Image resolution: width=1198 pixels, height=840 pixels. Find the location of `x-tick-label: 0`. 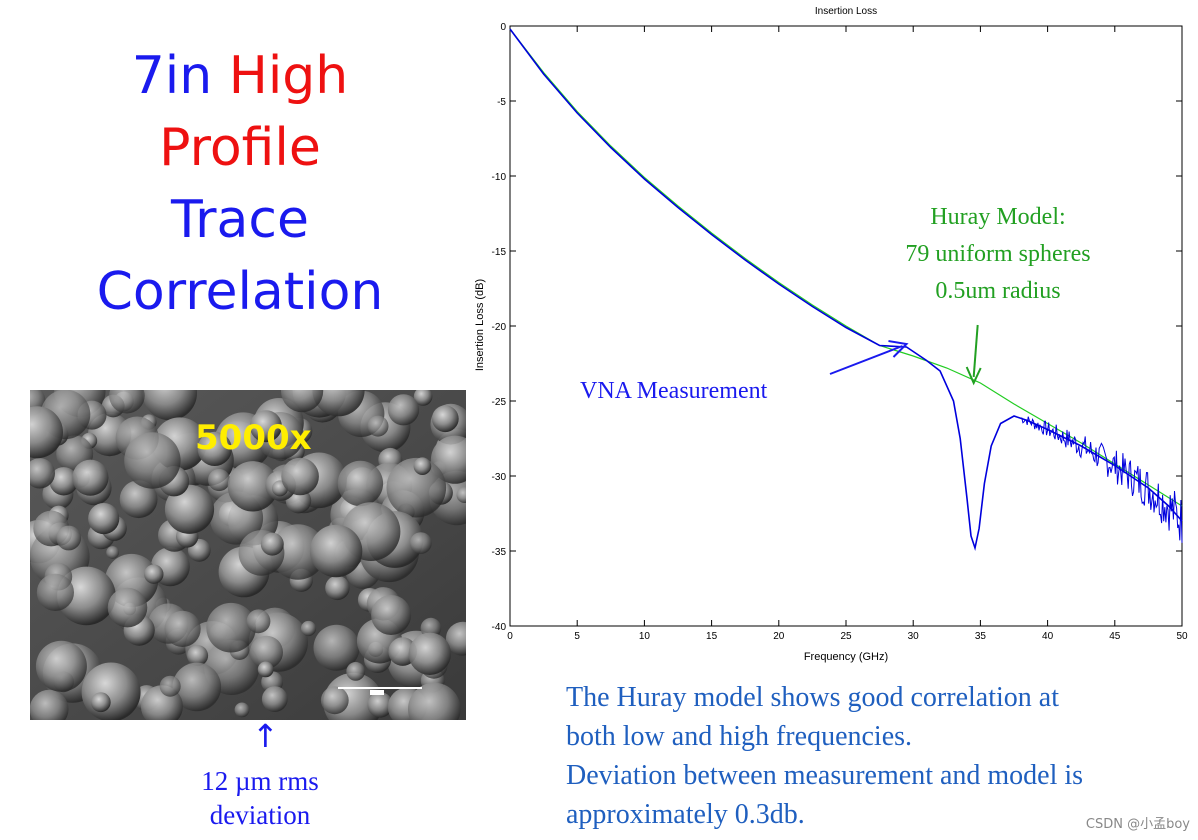

x-tick-label: 0 is located at coordinates (510, 636).